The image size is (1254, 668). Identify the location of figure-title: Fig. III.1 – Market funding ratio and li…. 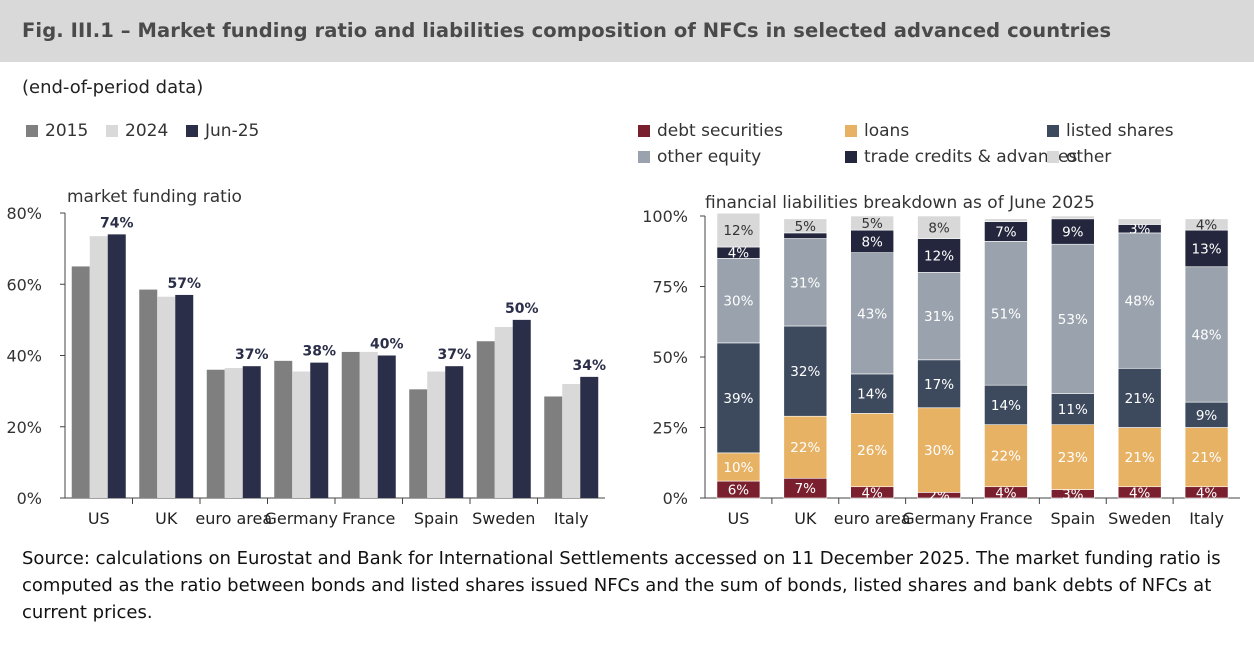
(567, 30).